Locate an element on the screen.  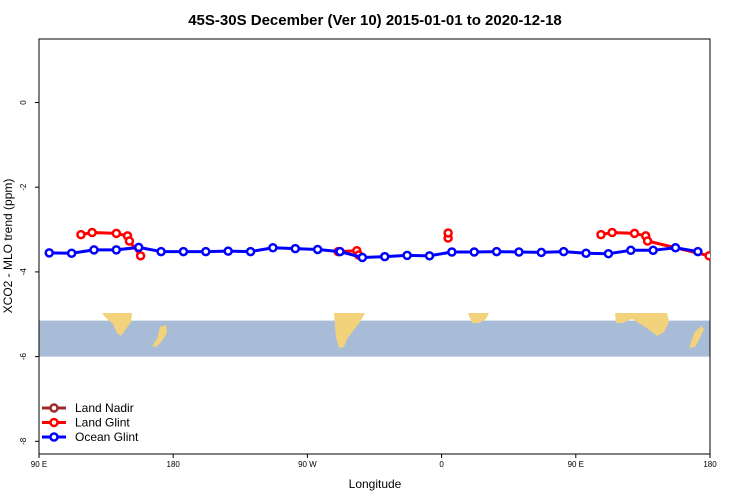
land-masses is located at coordinates (403, 330).